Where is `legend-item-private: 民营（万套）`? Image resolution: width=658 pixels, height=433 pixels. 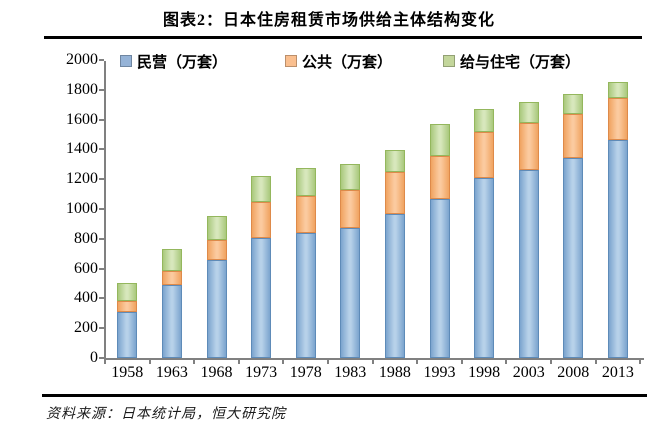 legend-item-private: 民营（万套） is located at coordinates (173, 62).